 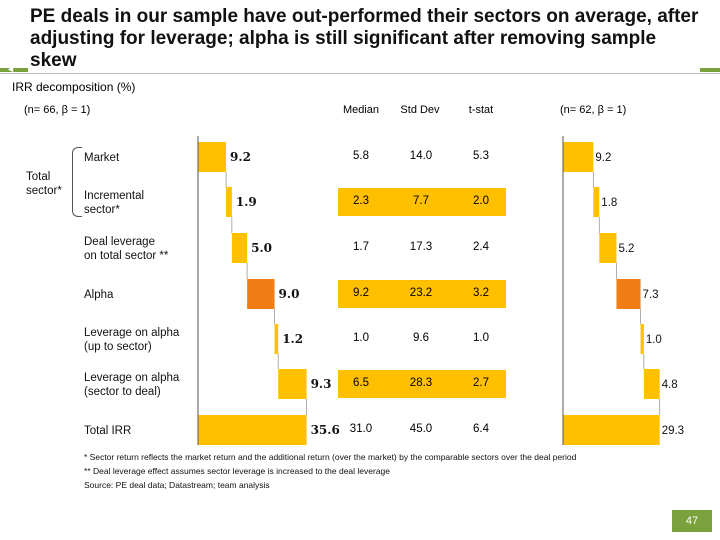 What do you see at coordinates (361, 429) in the screenshot?
I see `table-cell: 31.0` at bounding box center [361, 429].